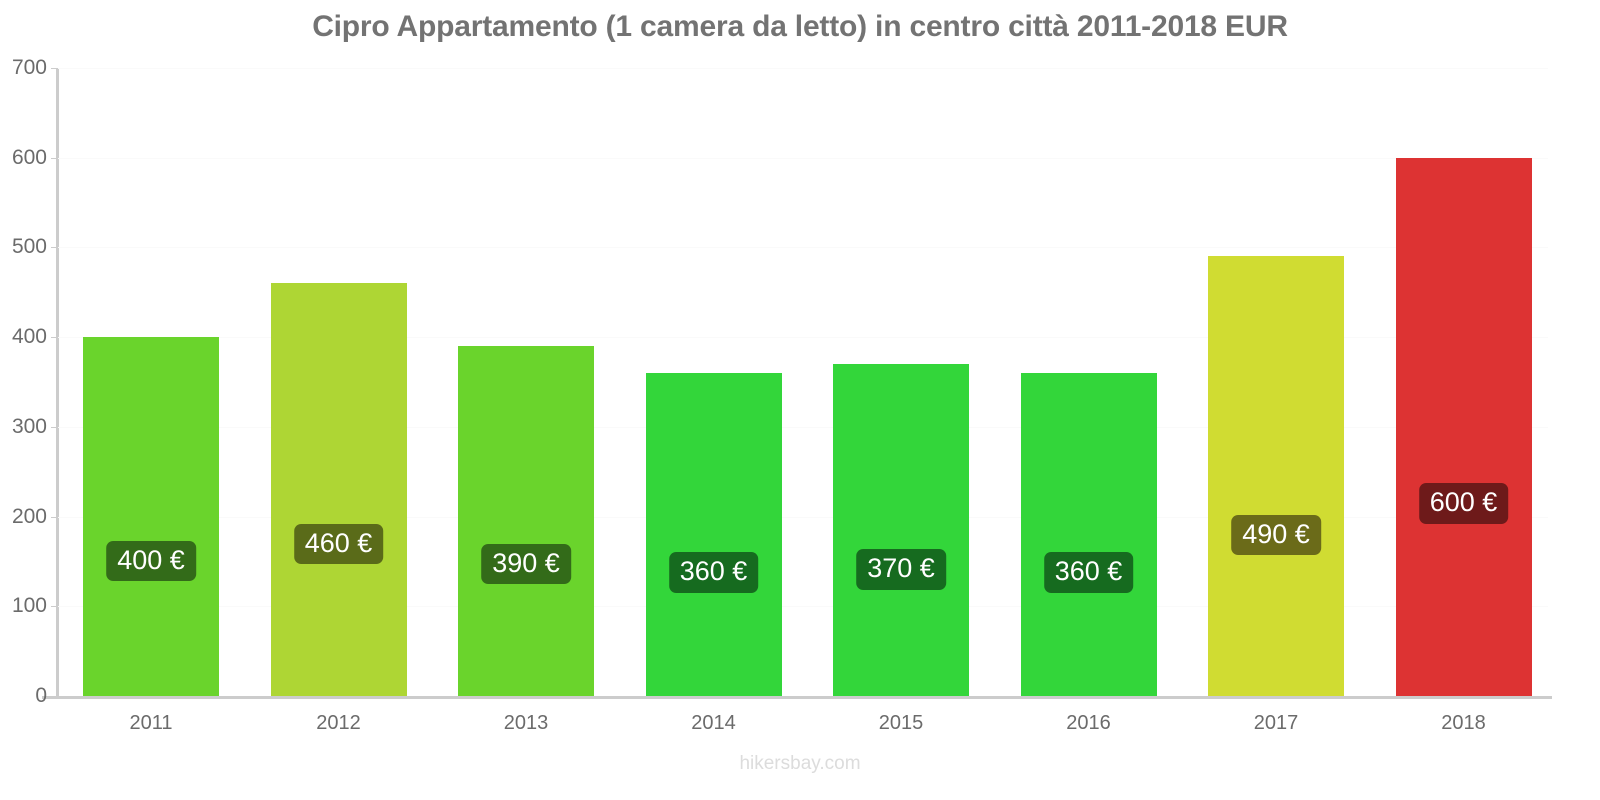  What do you see at coordinates (1088, 723) in the screenshot?
I see `x-axis-tick-label-2016: 2016` at bounding box center [1088, 723].